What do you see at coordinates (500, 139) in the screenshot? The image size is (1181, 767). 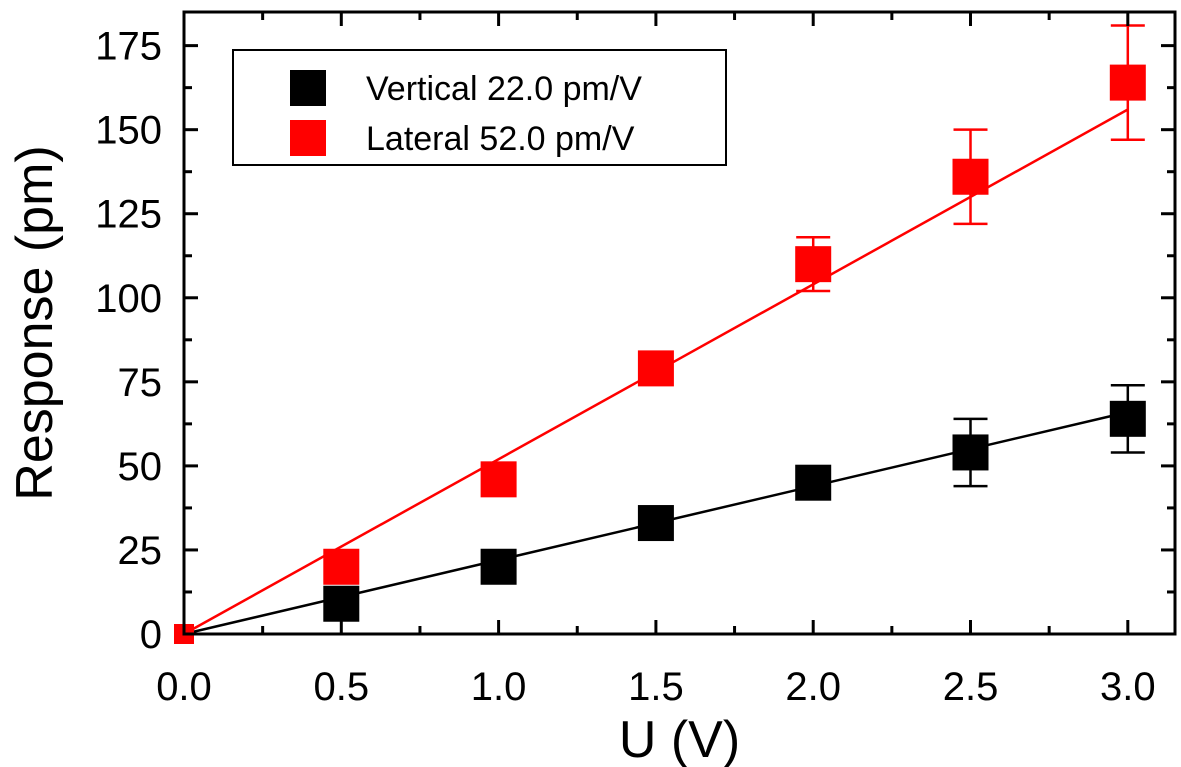 I see `legend-label-1: Lateral 52.0 pm/V` at bounding box center [500, 139].